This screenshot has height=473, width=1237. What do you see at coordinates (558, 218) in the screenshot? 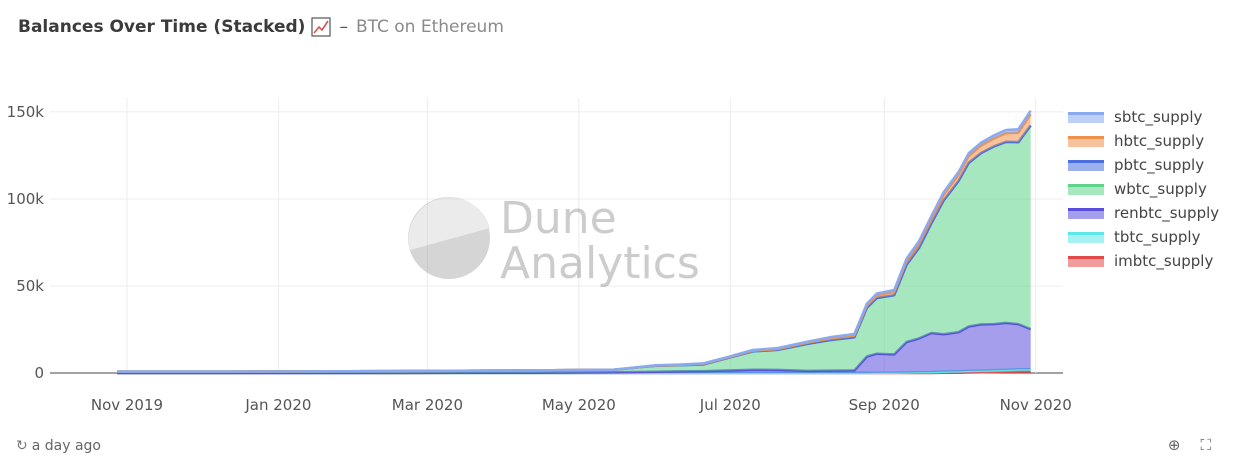
I see `watermark-line1: Dune` at bounding box center [558, 218].